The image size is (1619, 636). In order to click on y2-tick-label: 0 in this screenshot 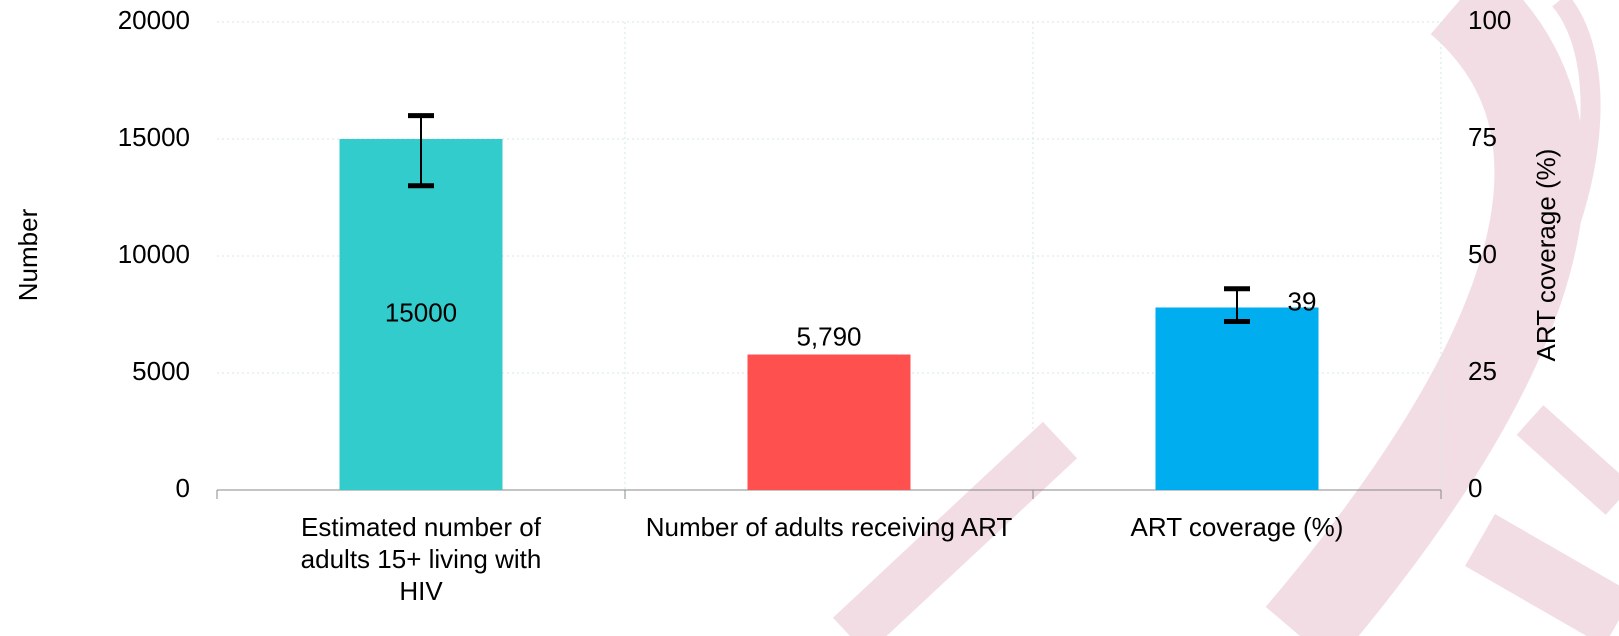, I will do `click(1475, 488)`.